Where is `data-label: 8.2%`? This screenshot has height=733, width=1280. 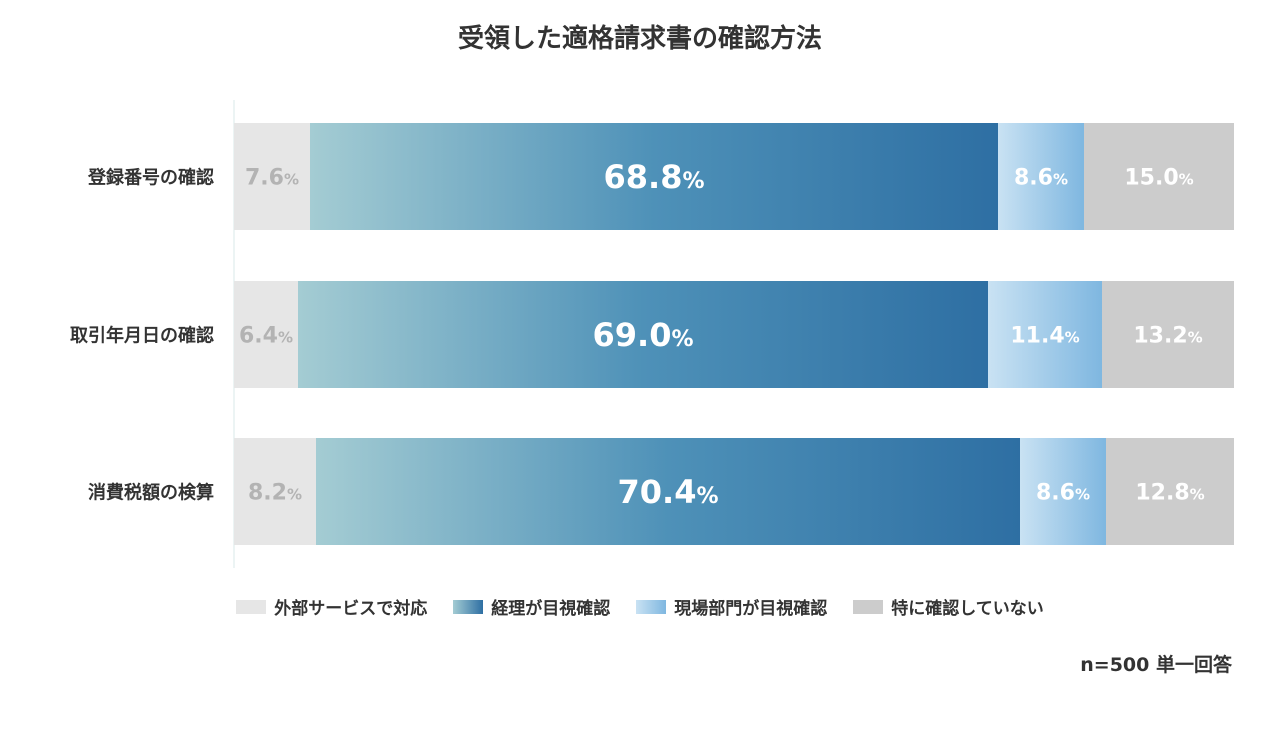
data-label: 8.2% is located at coordinates (275, 492).